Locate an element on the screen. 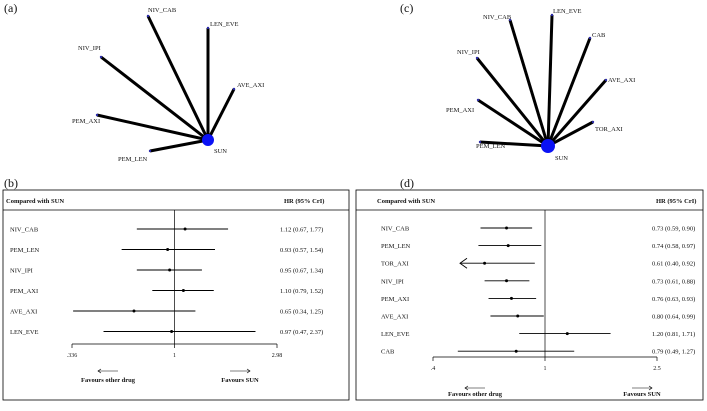  row-hr-cab: 0.79 (0.49, 1.27) is located at coordinates (673, 352).